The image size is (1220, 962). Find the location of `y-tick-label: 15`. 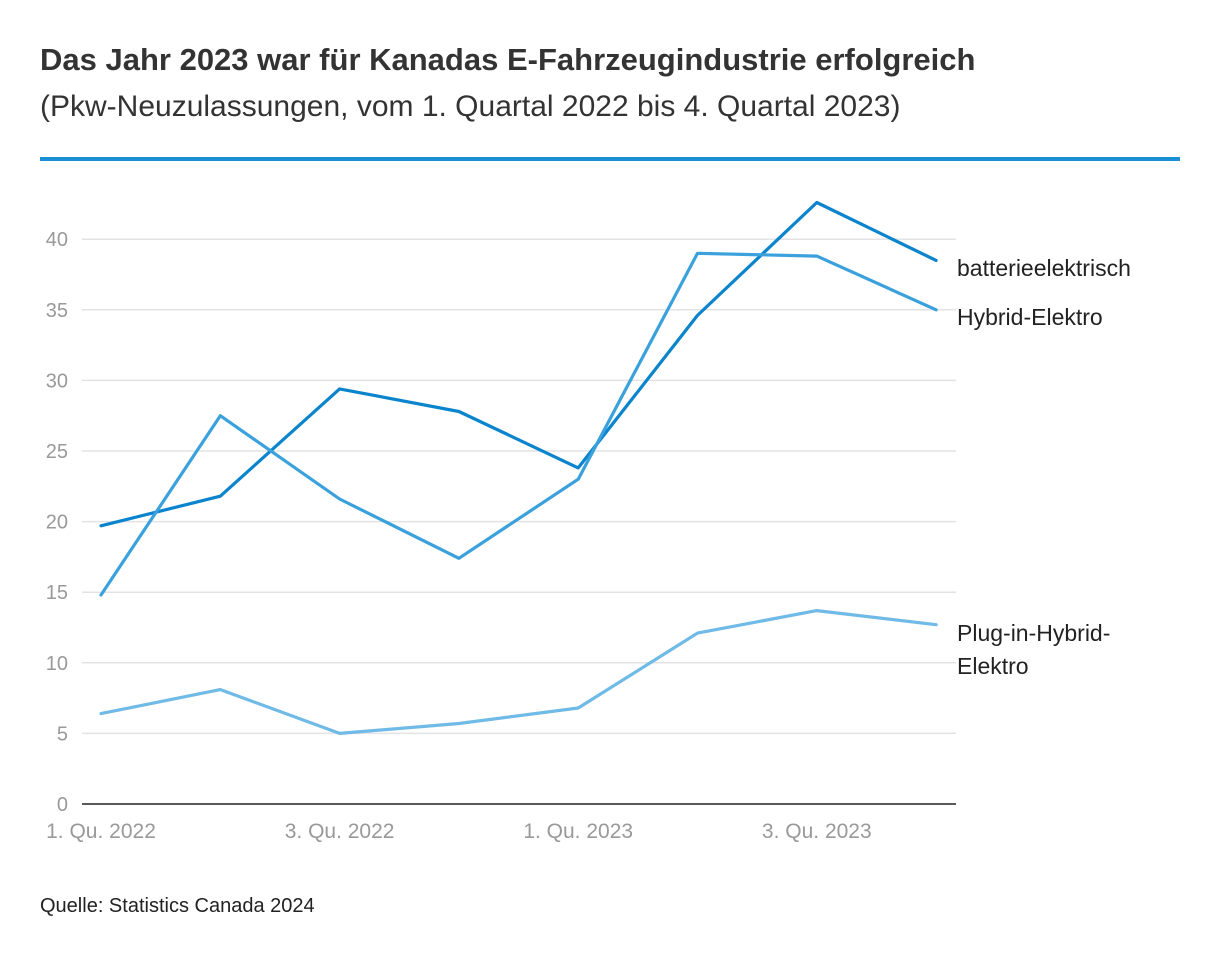

y-tick-label: 15 is located at coordinates (57, 593).